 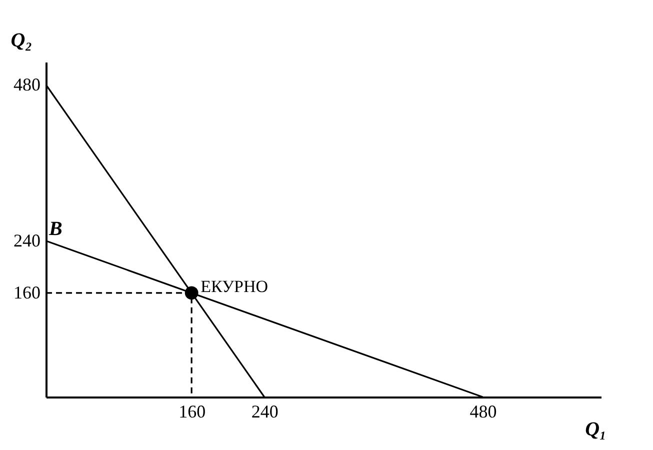 I want to click on y-tick-label: 480, so click(x=27, y=84).